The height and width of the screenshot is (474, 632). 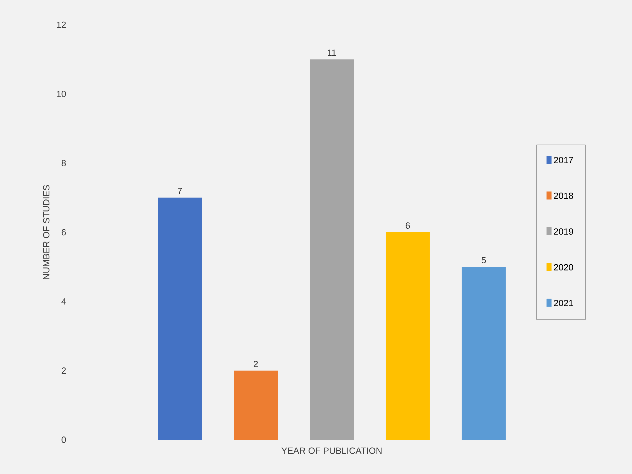 What do you see at coordinates (64, 371) in the screenshot?
I see `y-tick-label: 2` at bounding box center [64, 371].